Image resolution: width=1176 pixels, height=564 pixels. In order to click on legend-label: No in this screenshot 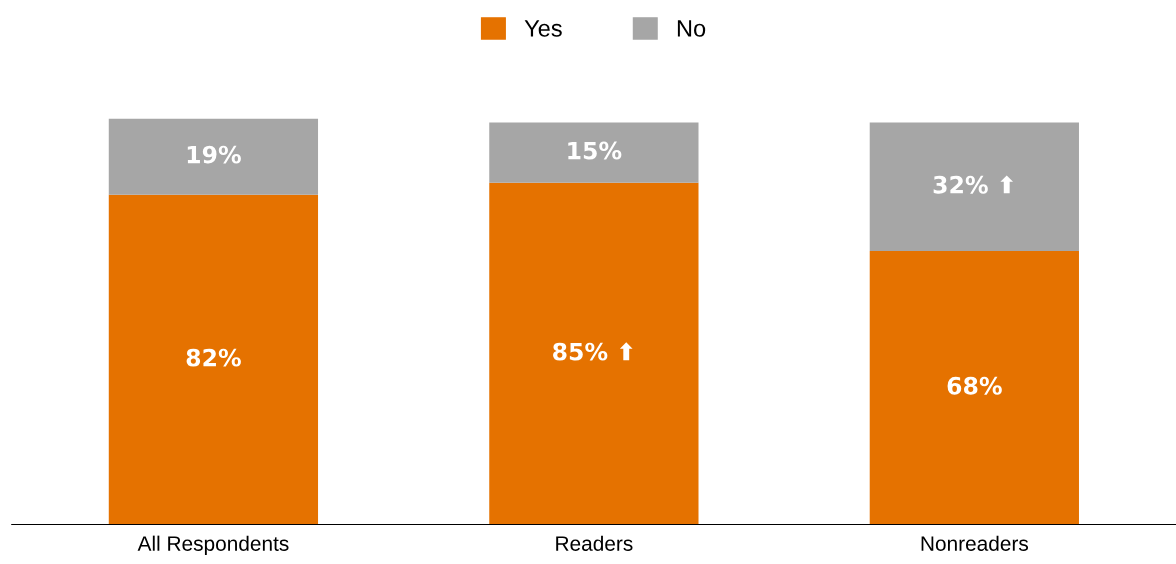, I will do `click(691, 28)`.